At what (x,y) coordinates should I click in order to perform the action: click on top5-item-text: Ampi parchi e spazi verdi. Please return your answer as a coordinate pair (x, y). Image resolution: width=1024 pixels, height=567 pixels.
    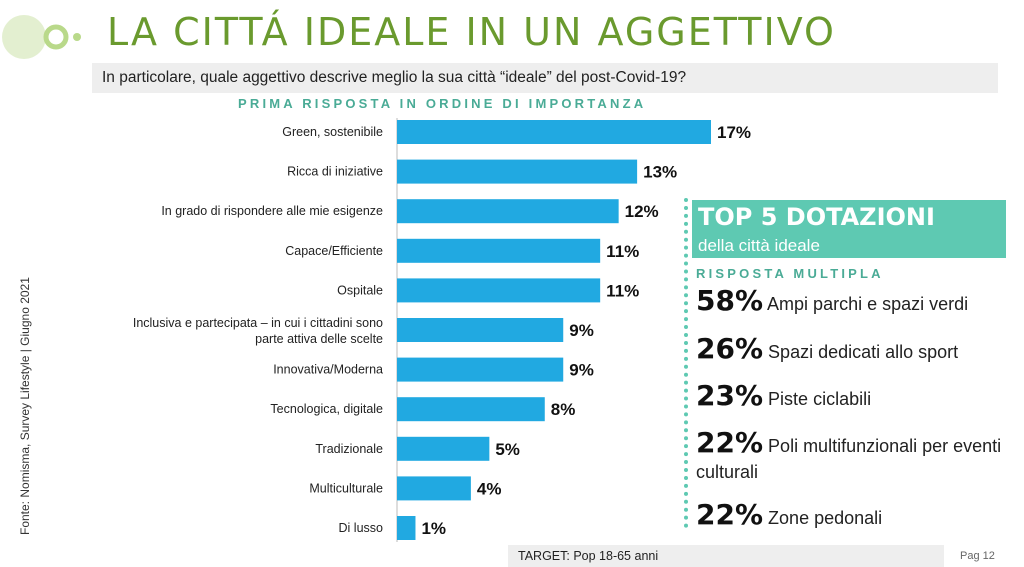
    Looking at the image, I should click on (868, 304).